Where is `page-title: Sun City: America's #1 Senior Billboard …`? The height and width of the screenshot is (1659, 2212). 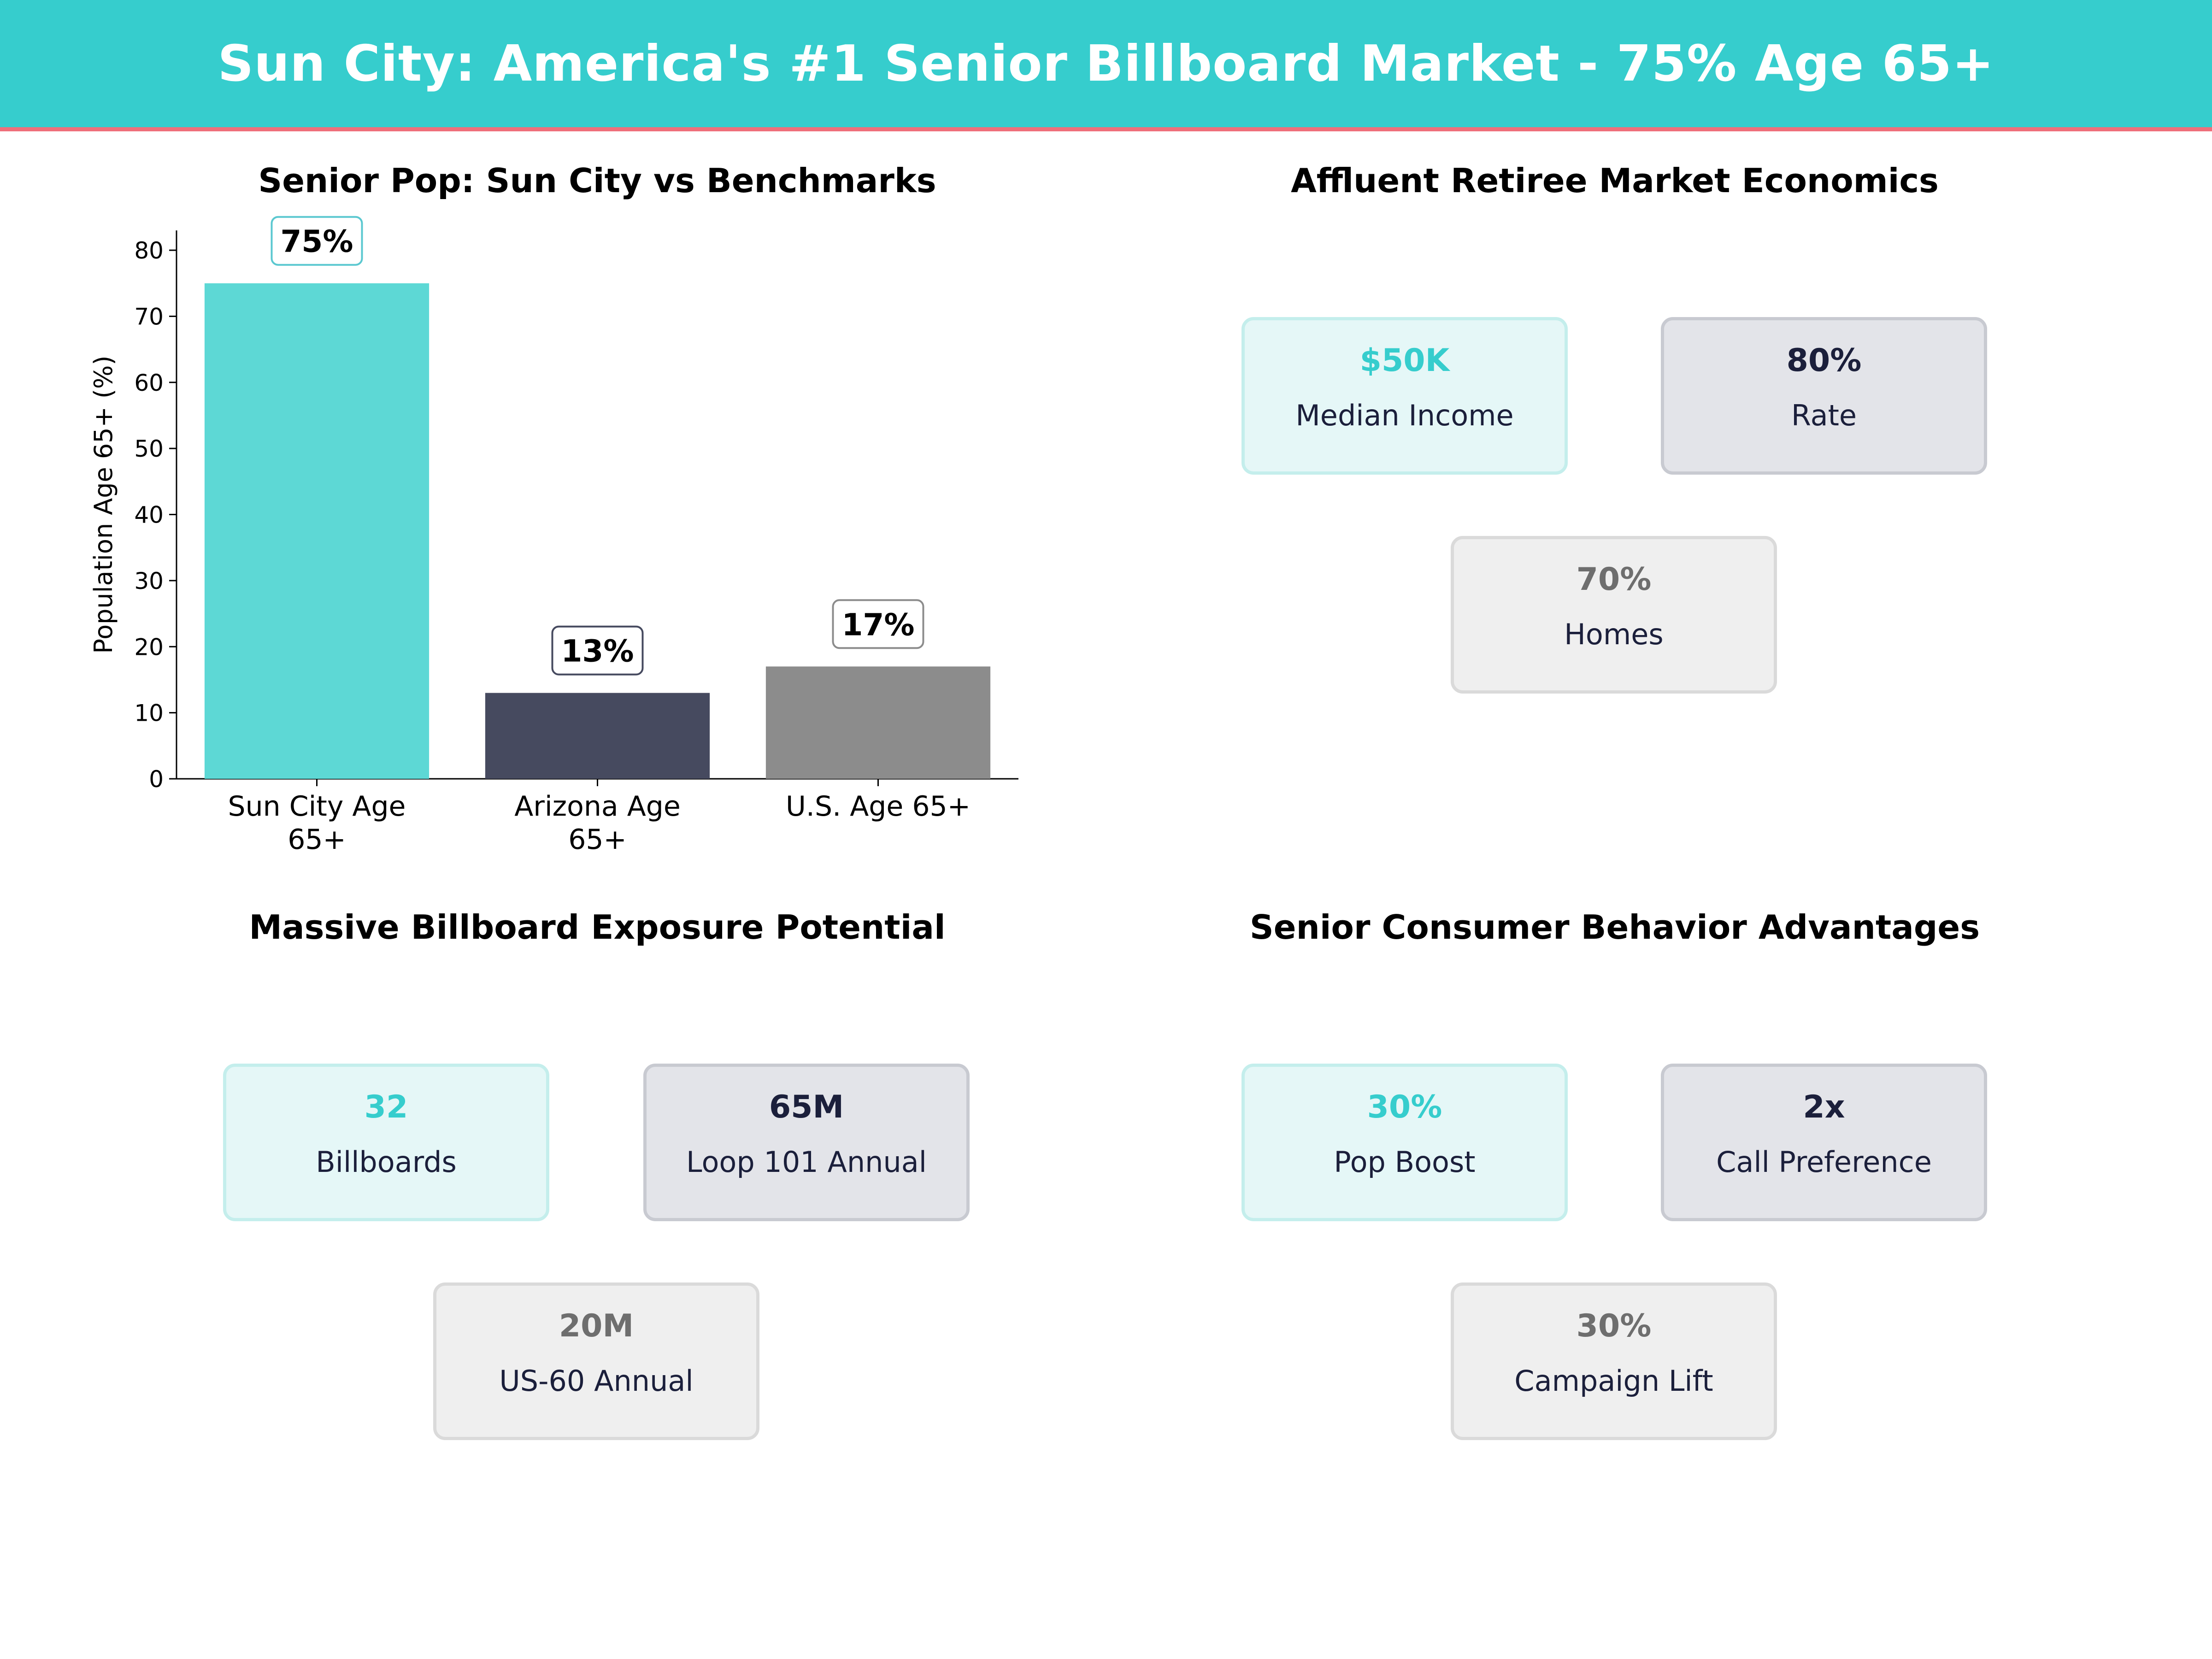
page-title: Sun City: America's #1 Senior Billboard … is located at coordinates (1106, 64).